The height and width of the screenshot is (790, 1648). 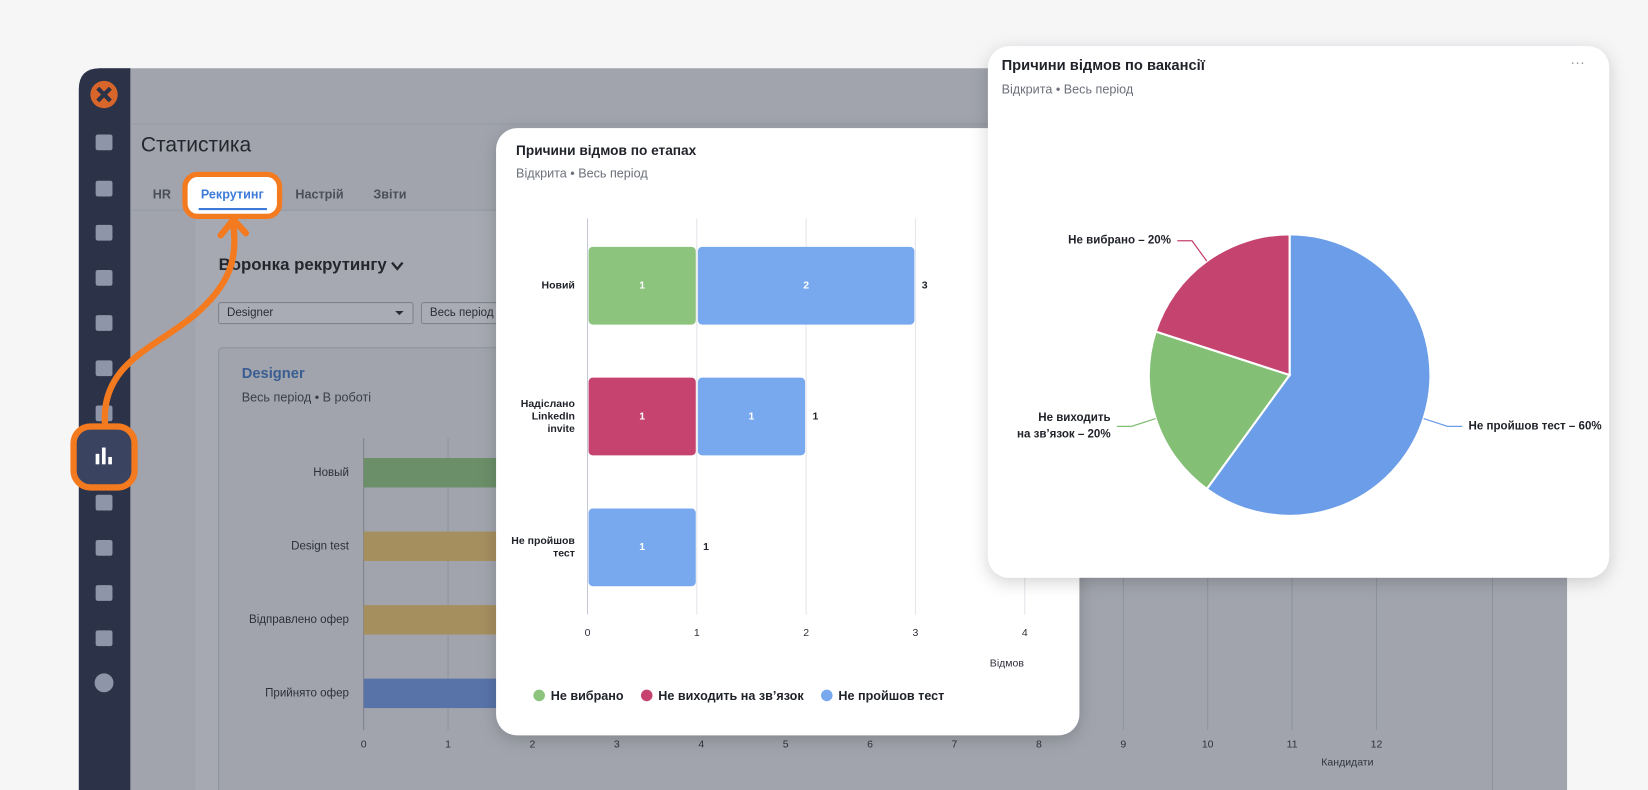 What do you see at coordinates (250, 313) in the screenshot?
I see `filter-value: Designer` at bounding box center [250, 313].